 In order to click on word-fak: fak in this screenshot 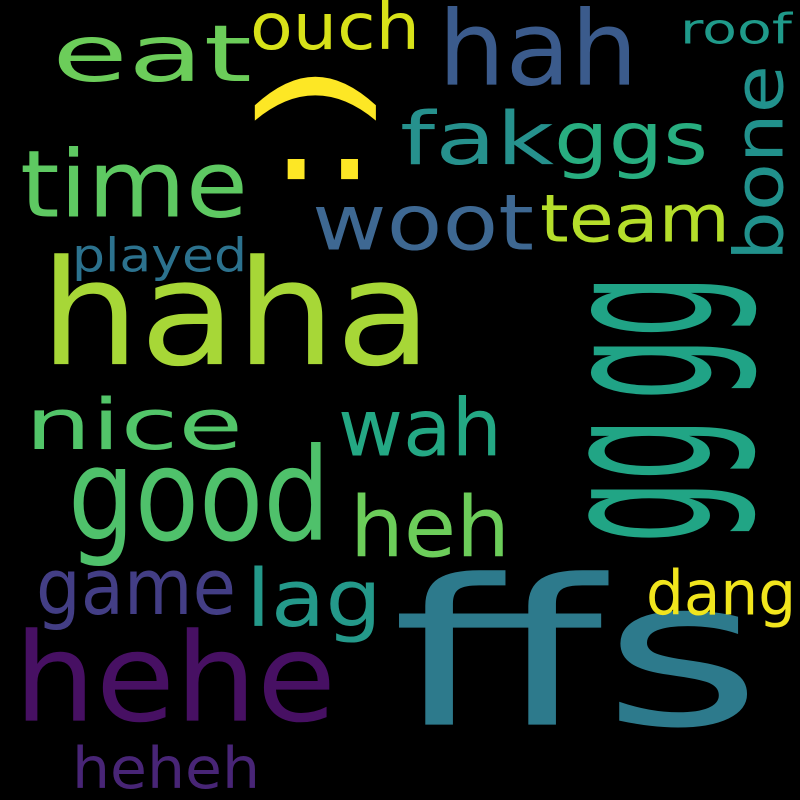, I will do `click(477, 139)`.